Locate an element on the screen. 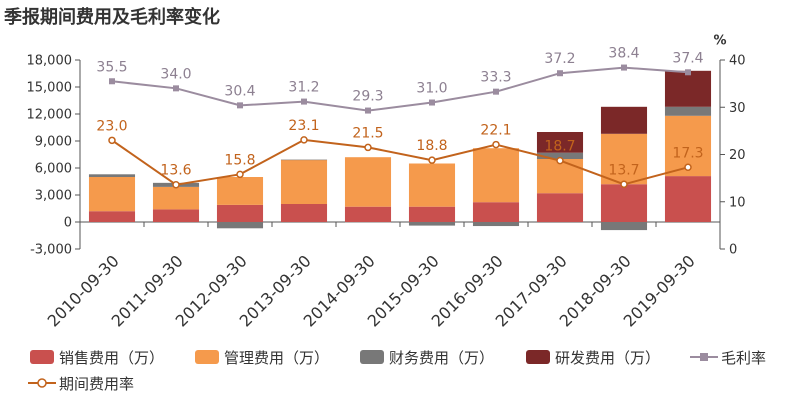  line-s5 is located at coordinates (400, 162).